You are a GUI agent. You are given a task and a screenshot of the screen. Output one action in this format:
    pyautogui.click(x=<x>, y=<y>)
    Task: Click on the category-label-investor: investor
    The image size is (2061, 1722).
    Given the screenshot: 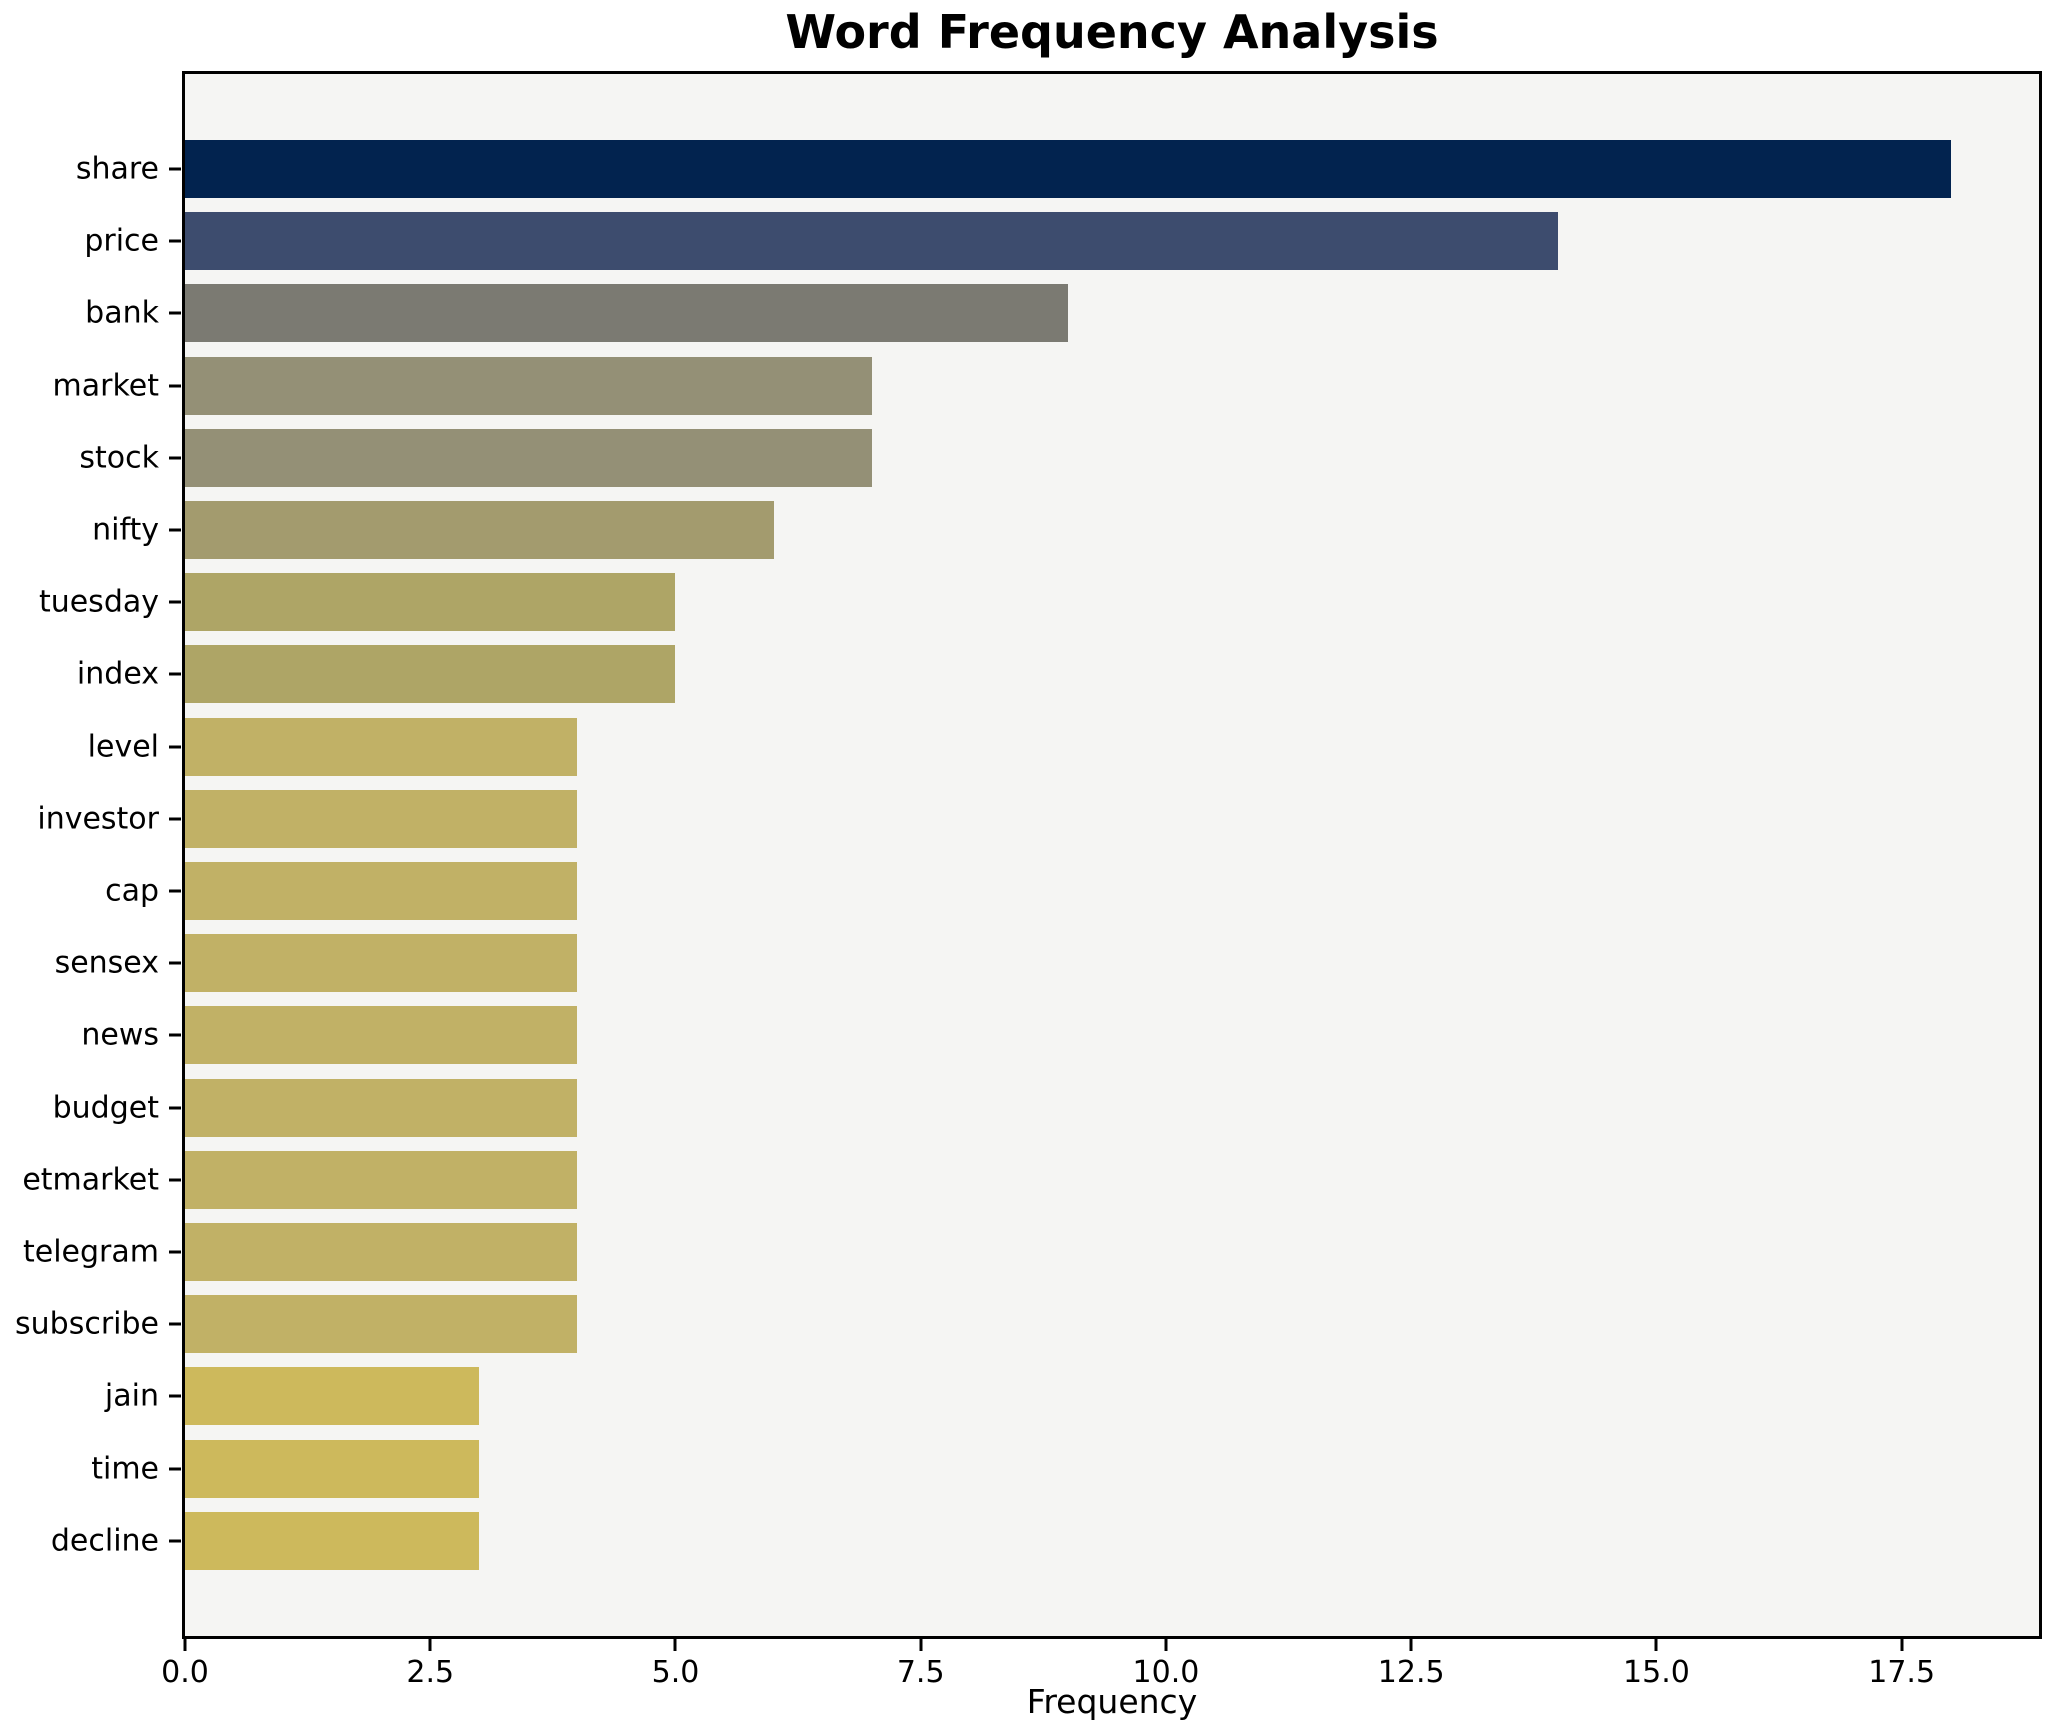 What is the action you would take?
    pyautogui.click(x=98, y=819)
    